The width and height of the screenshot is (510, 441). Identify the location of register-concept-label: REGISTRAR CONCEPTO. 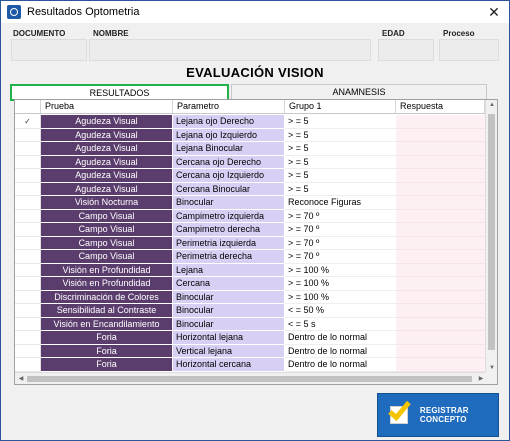
(444, 415).